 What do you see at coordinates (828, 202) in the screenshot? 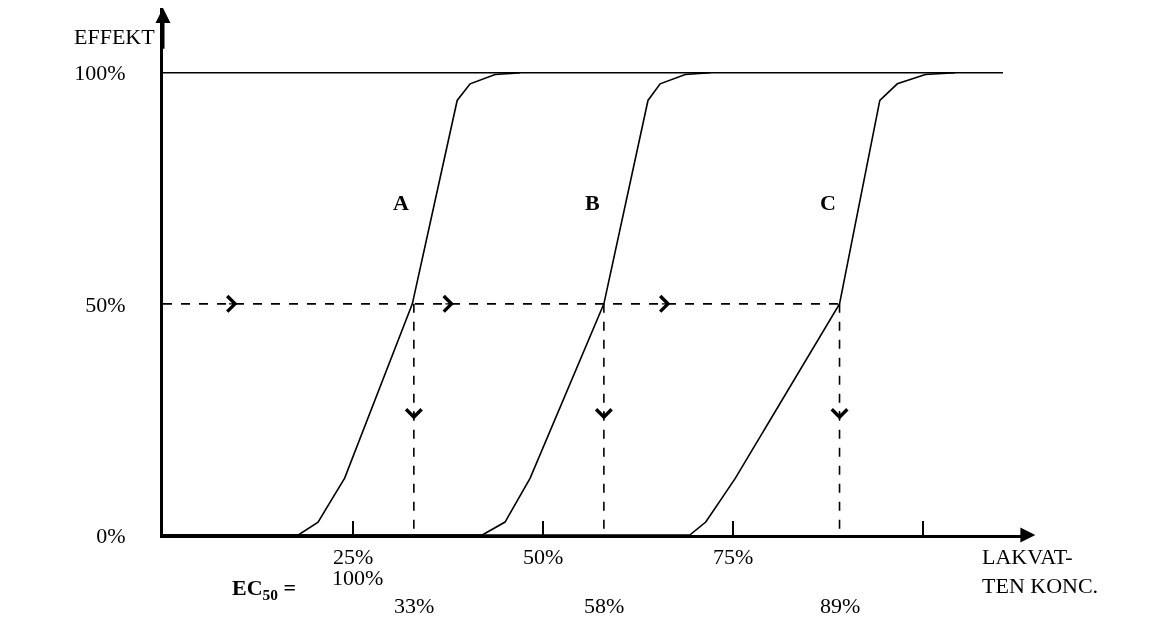
I see `series-label: C` at bounding box center [828, 202].